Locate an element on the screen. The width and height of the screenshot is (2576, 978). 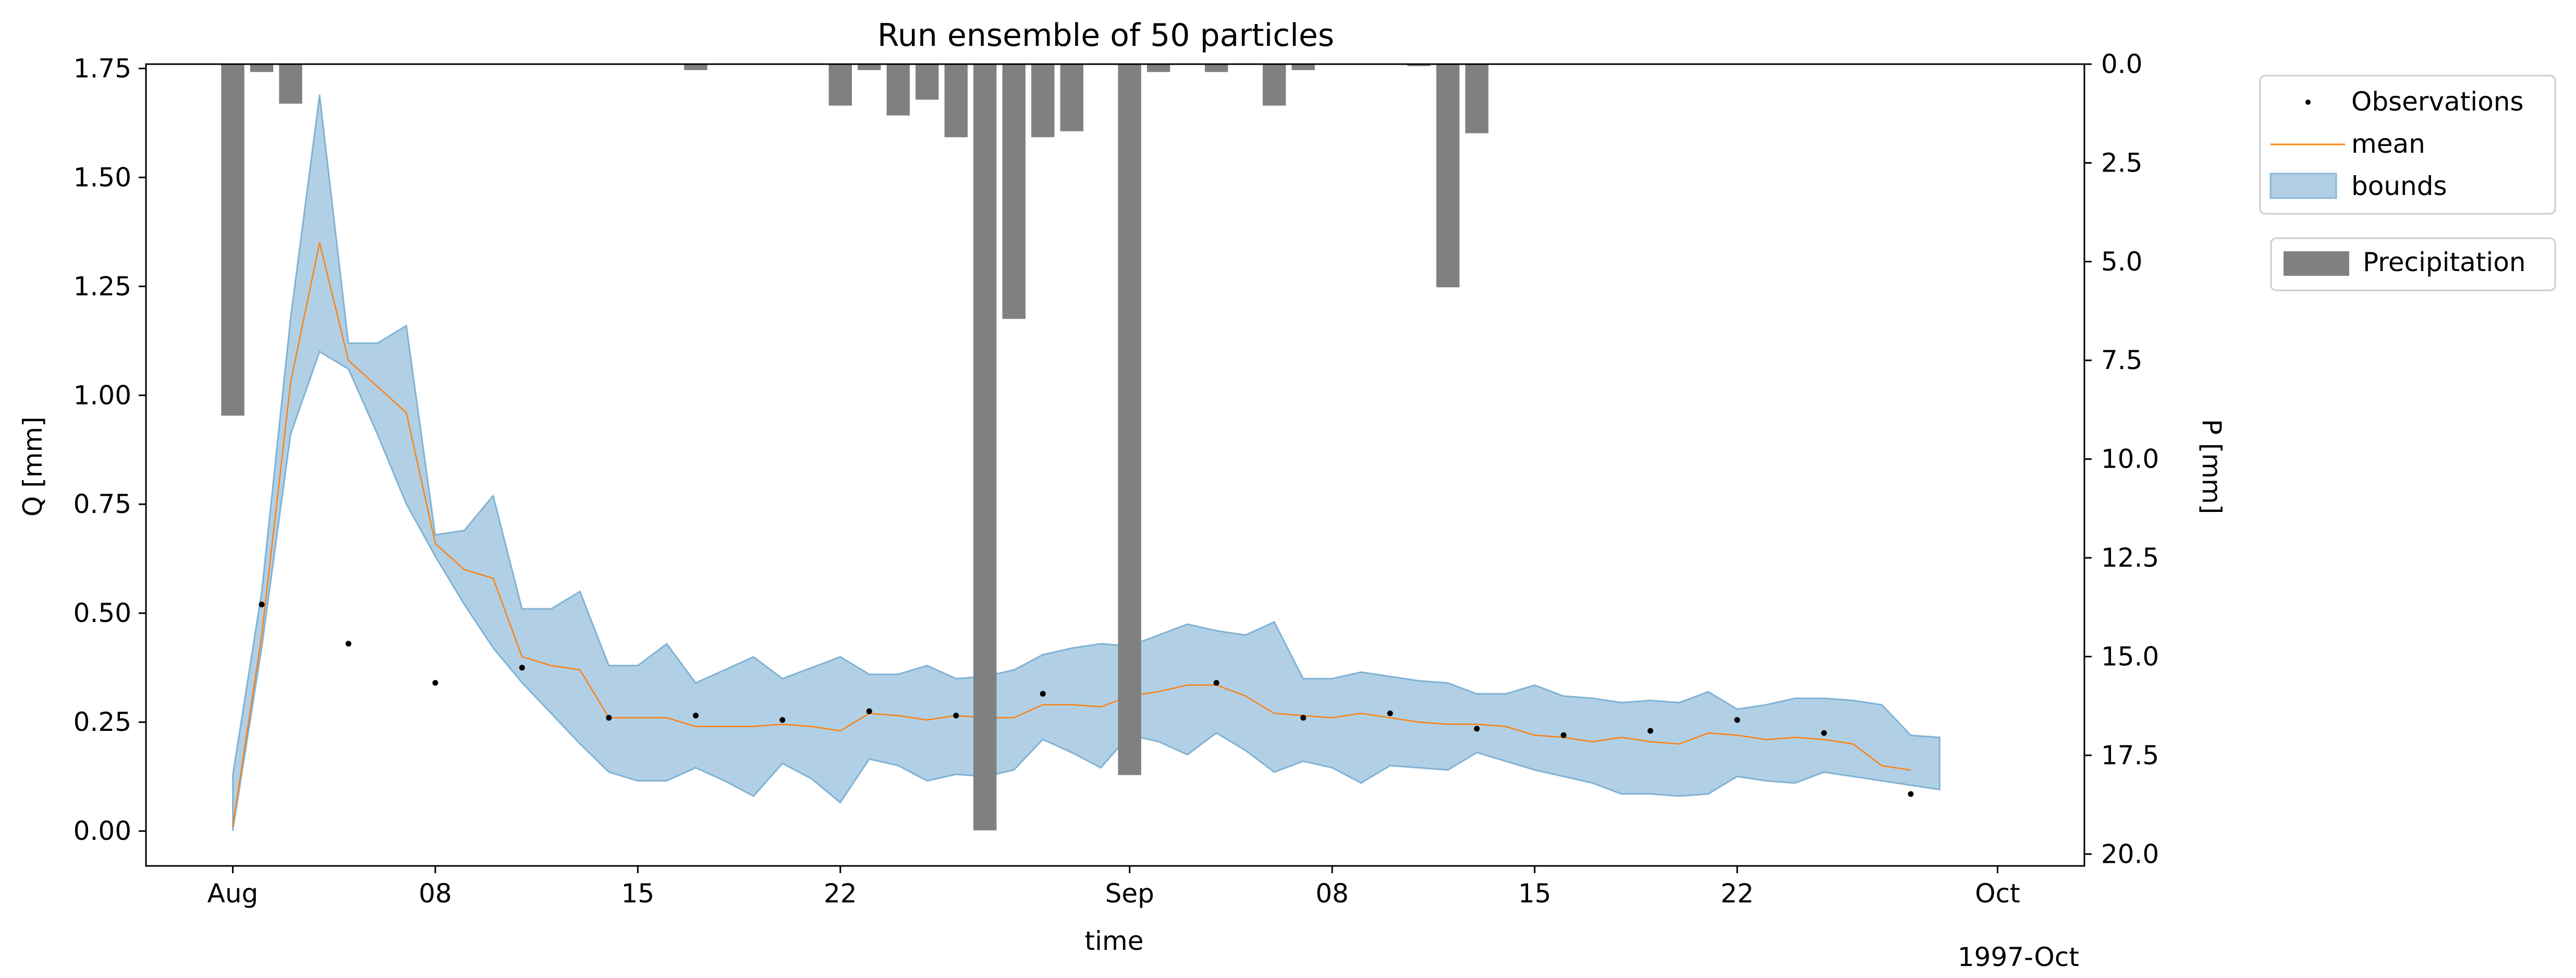
x-axis-ticks: Aug 08 15 22 Sep 08 15 22 Oct is located at coordinates (1113, 887).